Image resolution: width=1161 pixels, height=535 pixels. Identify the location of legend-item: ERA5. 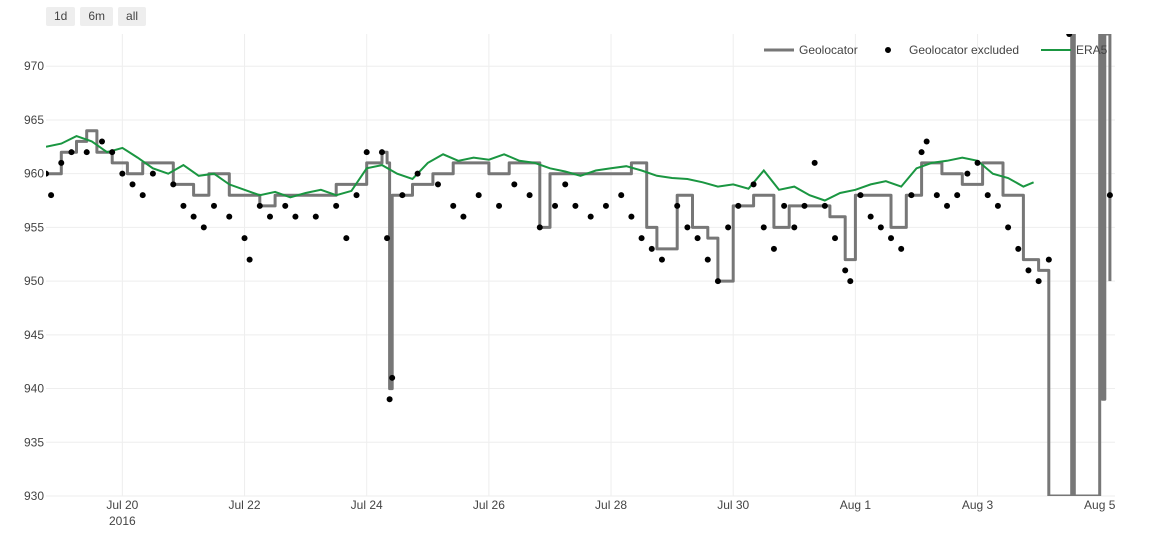
(1074, 50).